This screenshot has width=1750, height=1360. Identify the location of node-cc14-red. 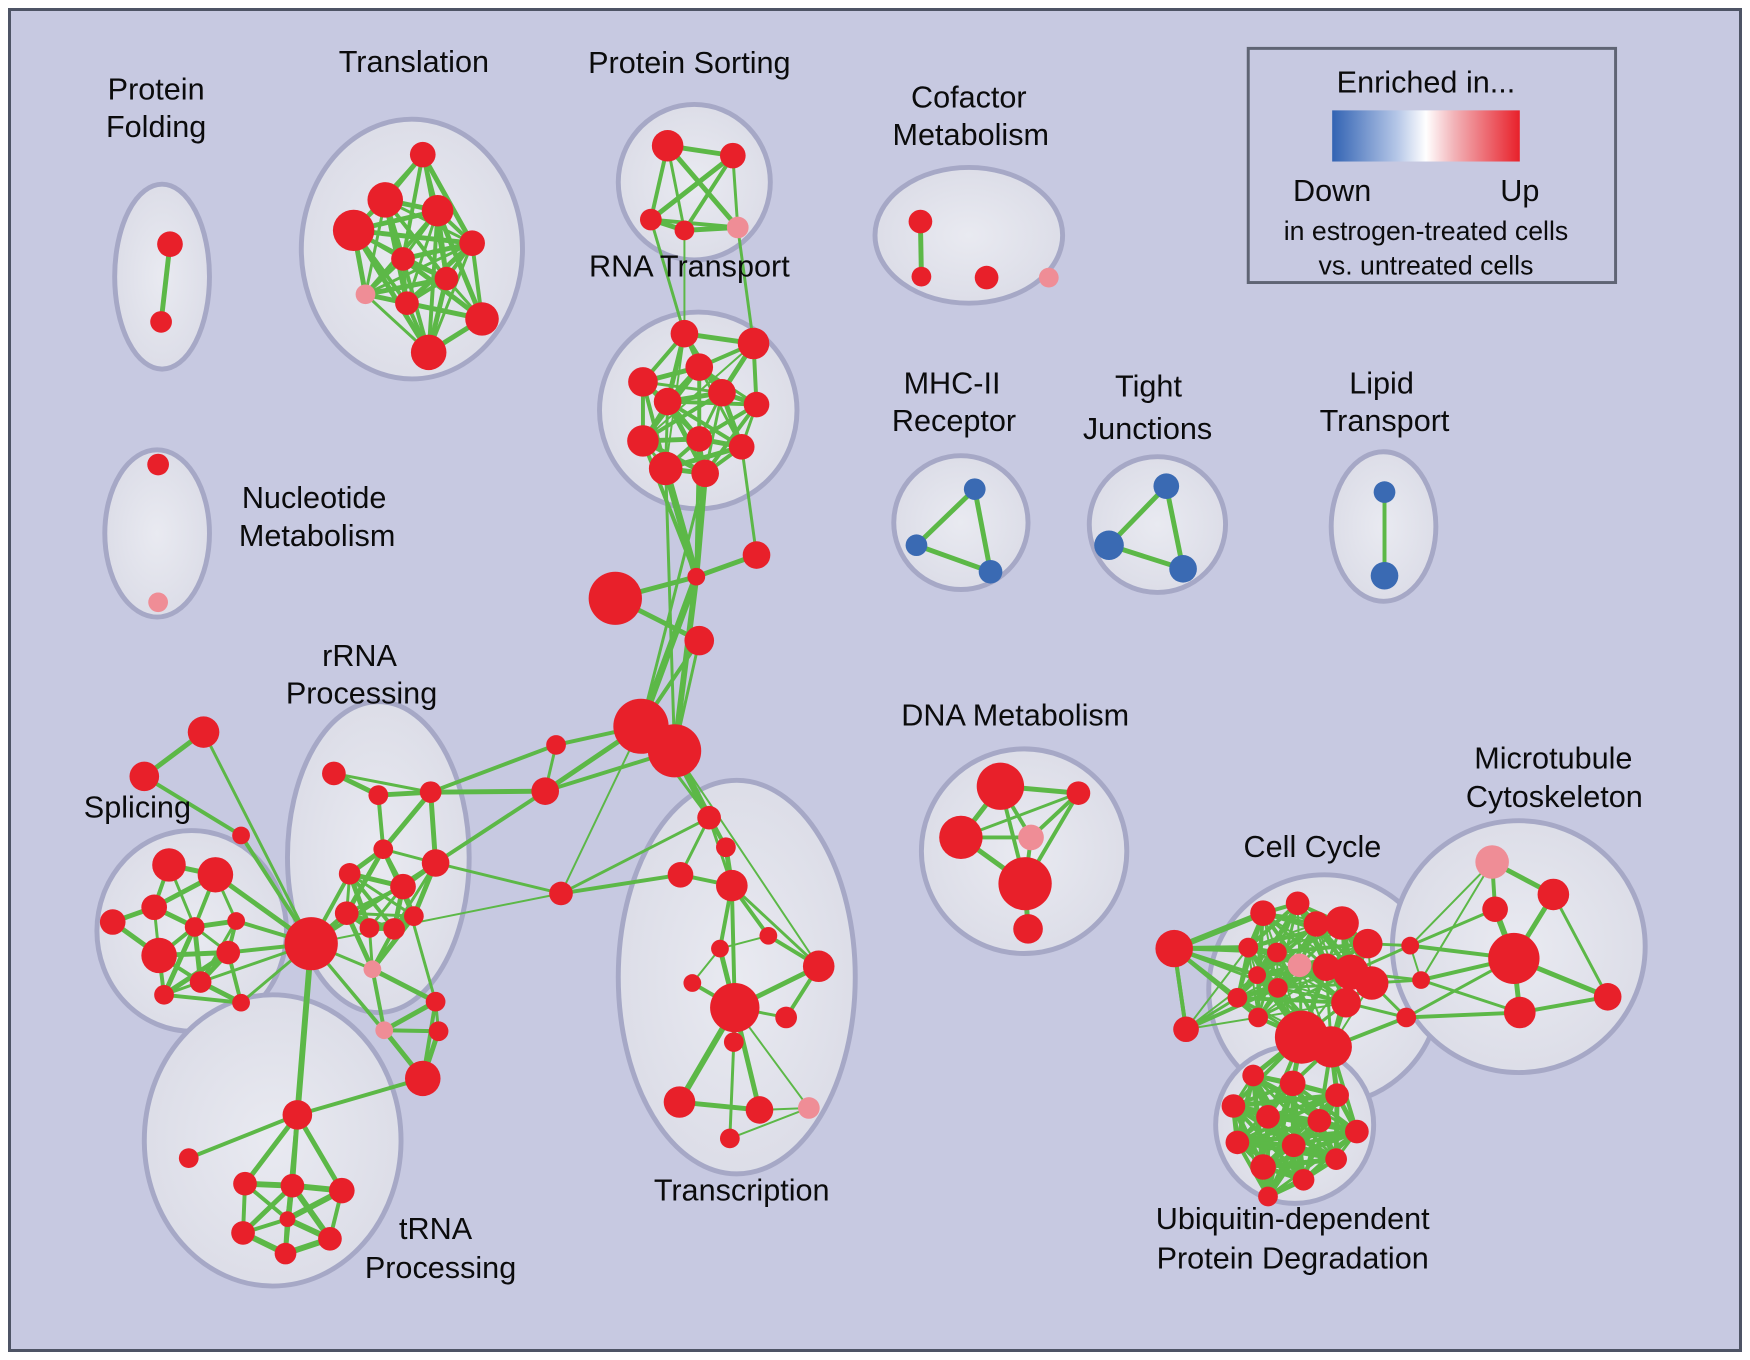
(1257, 975).